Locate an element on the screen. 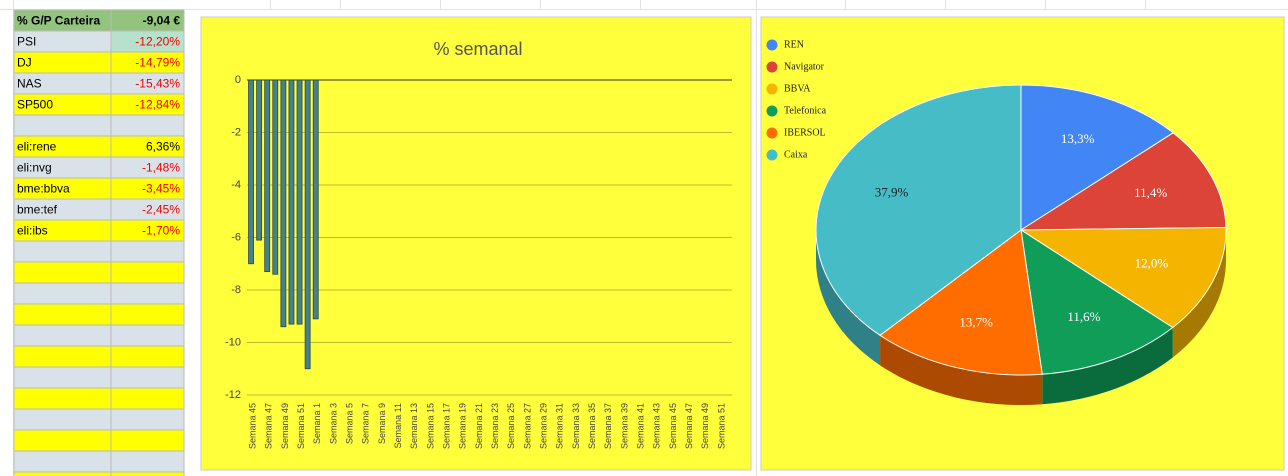 The image size is (1288, 476). x-tick-label: Semana 9 is located at coordinates (382, 423).